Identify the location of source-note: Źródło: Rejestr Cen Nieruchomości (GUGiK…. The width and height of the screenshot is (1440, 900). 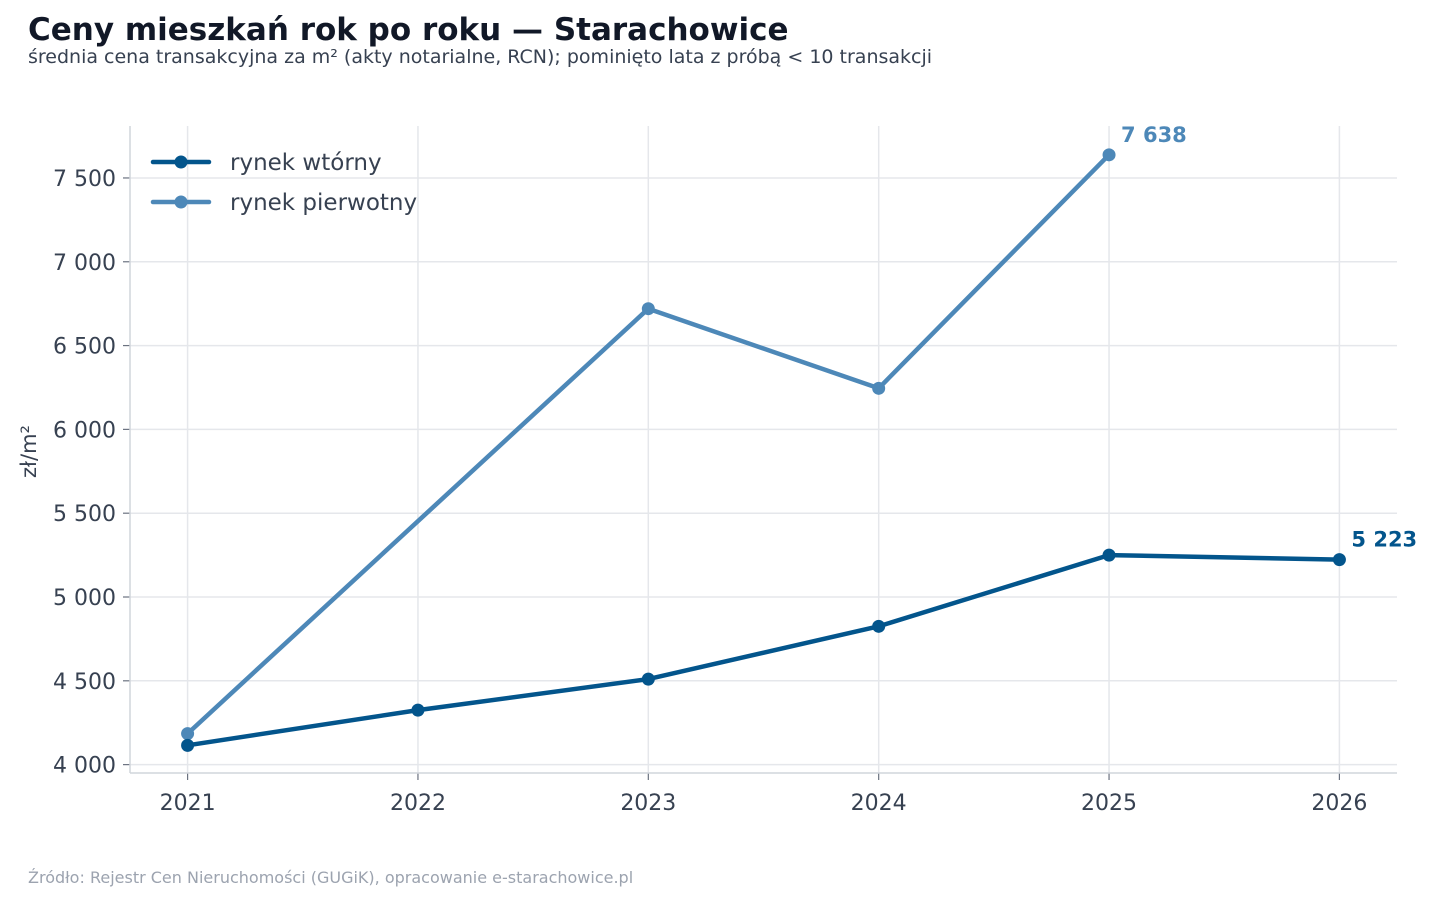
(331, 877).